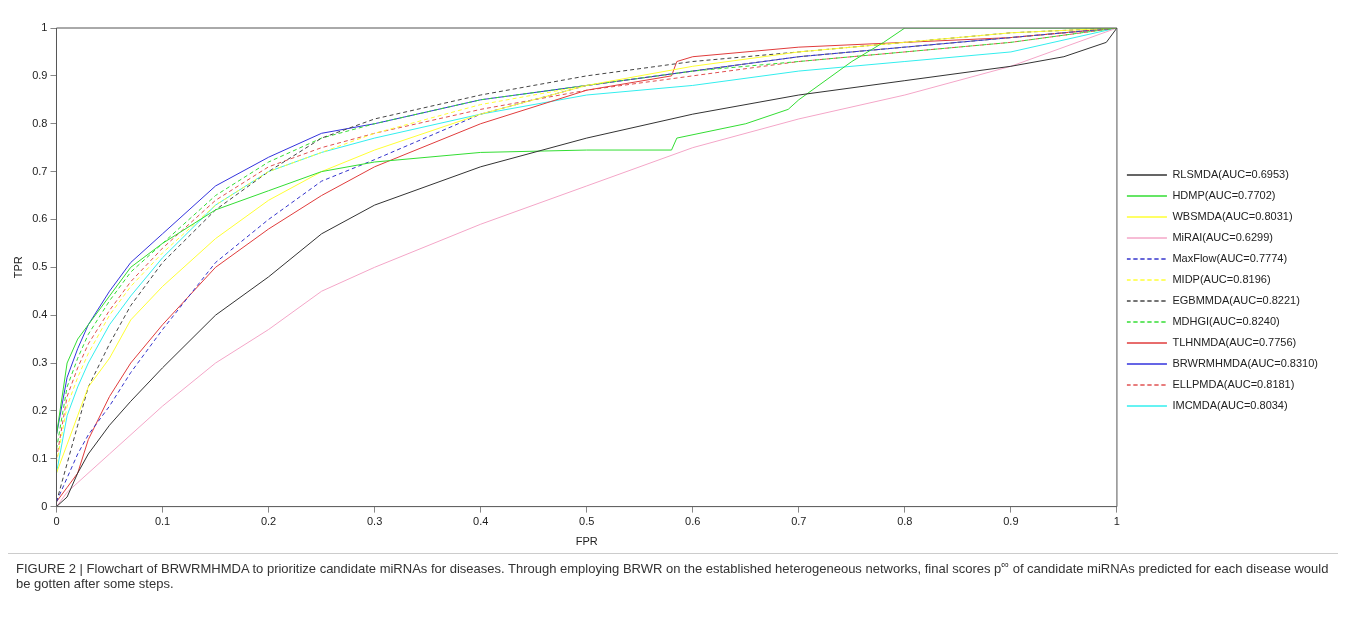  I want to click on y-tick-label: 0, so click(44, 505).